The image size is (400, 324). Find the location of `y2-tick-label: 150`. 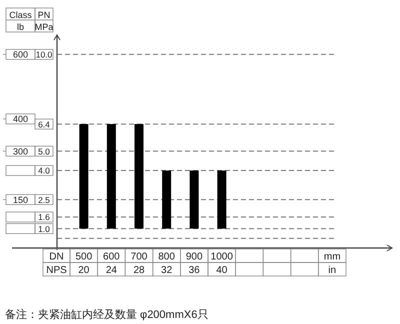

y2-tick-label: 150 is located at coordinates (20, 199).